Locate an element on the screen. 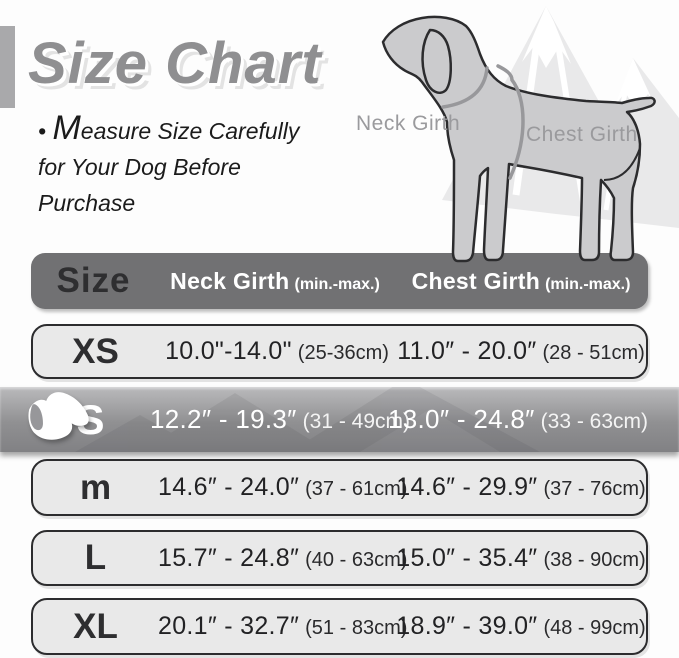 Image resolution: width=679 pixels, height=658 pixels. title-accent-bar is located at coordinates (7, 67).